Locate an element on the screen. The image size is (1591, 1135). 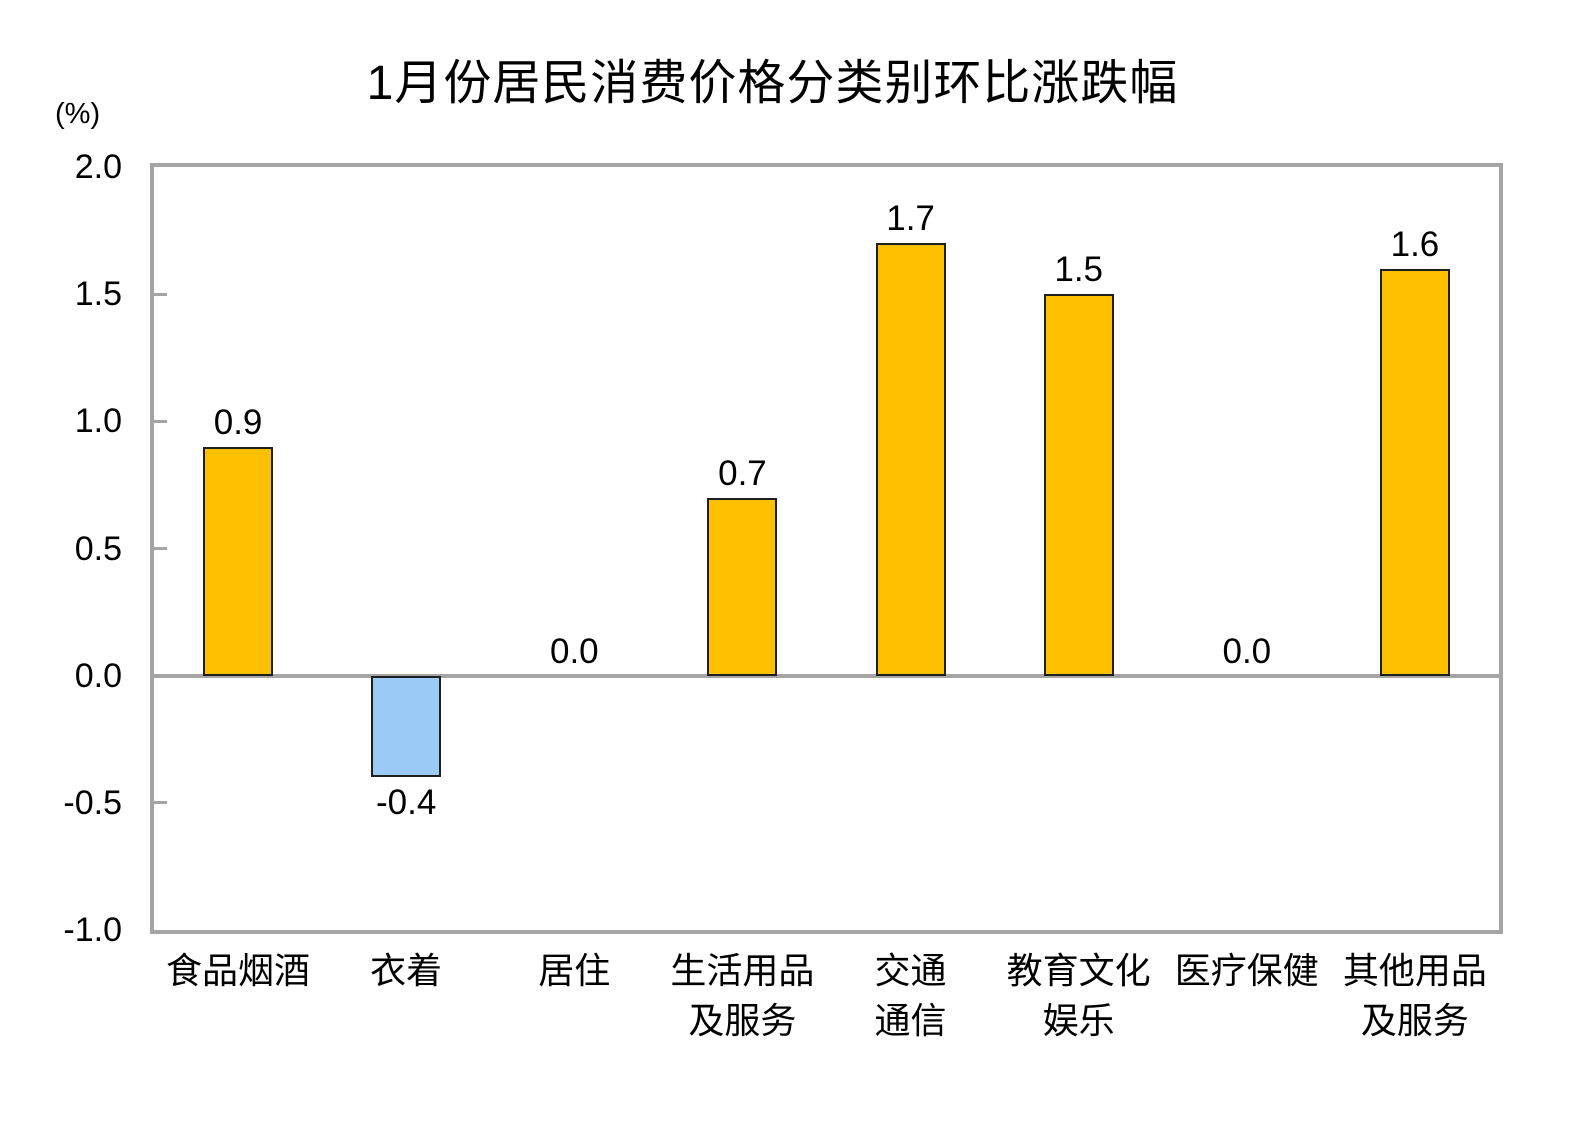
x-category-label-line: 衣着 is located at coordinates (406, 970).